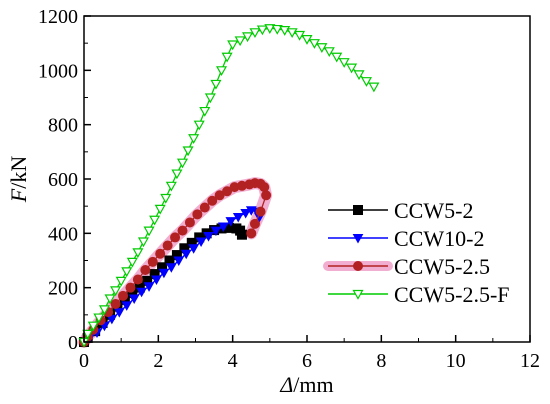  I want to click on legend-label-ccw5-2-5-f: CCW5-2.5-F, so click(452, 294).